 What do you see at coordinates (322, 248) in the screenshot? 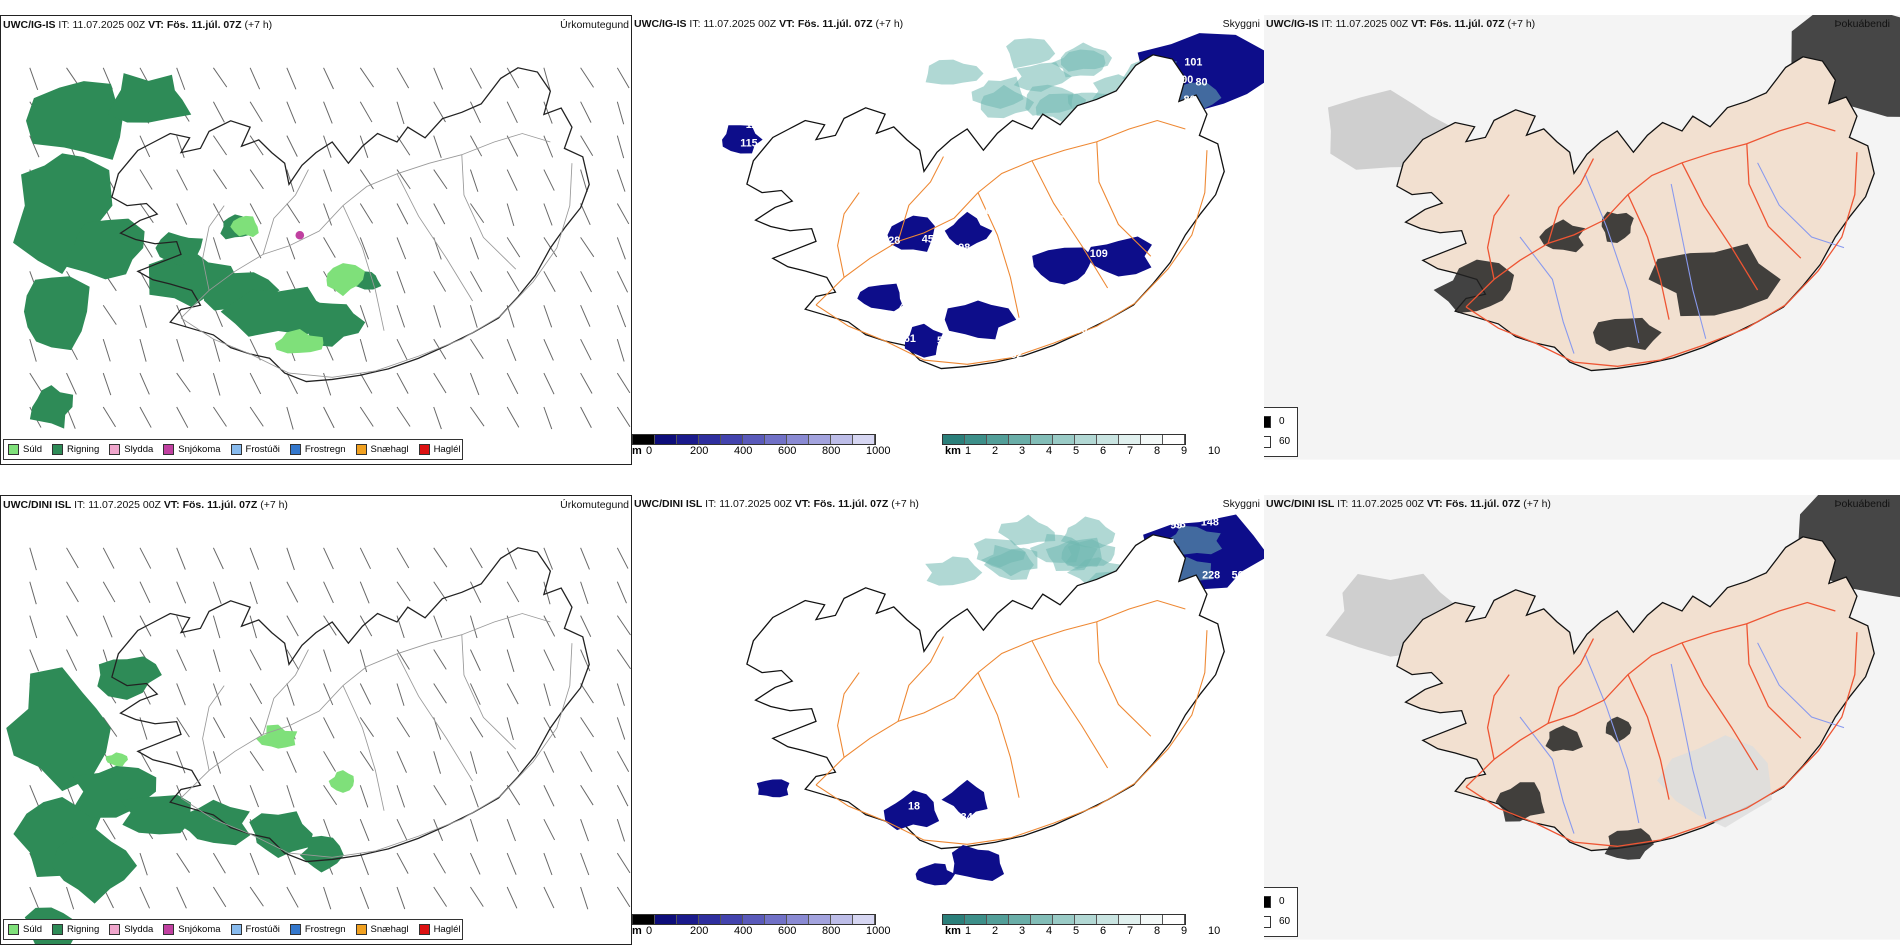
I see `map-layer` at bounding box center [322, 248].